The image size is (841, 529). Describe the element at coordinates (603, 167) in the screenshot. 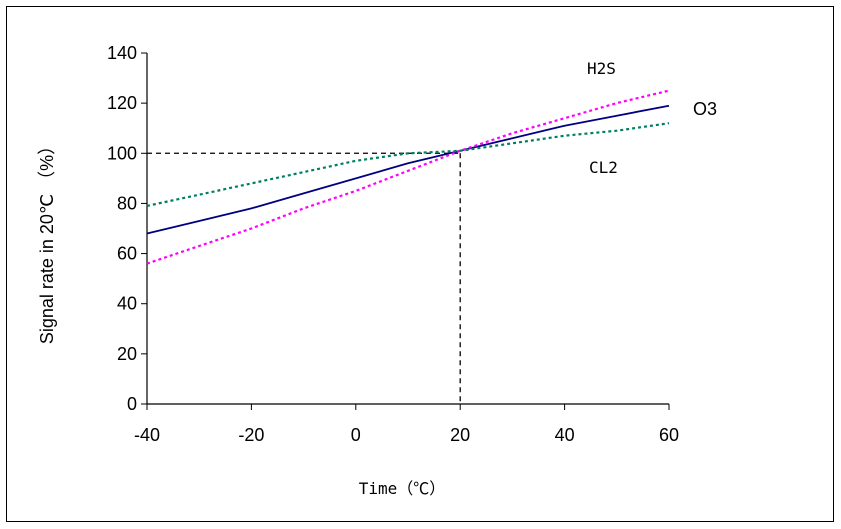

I see `series-label-cl2: CL2` at that location.